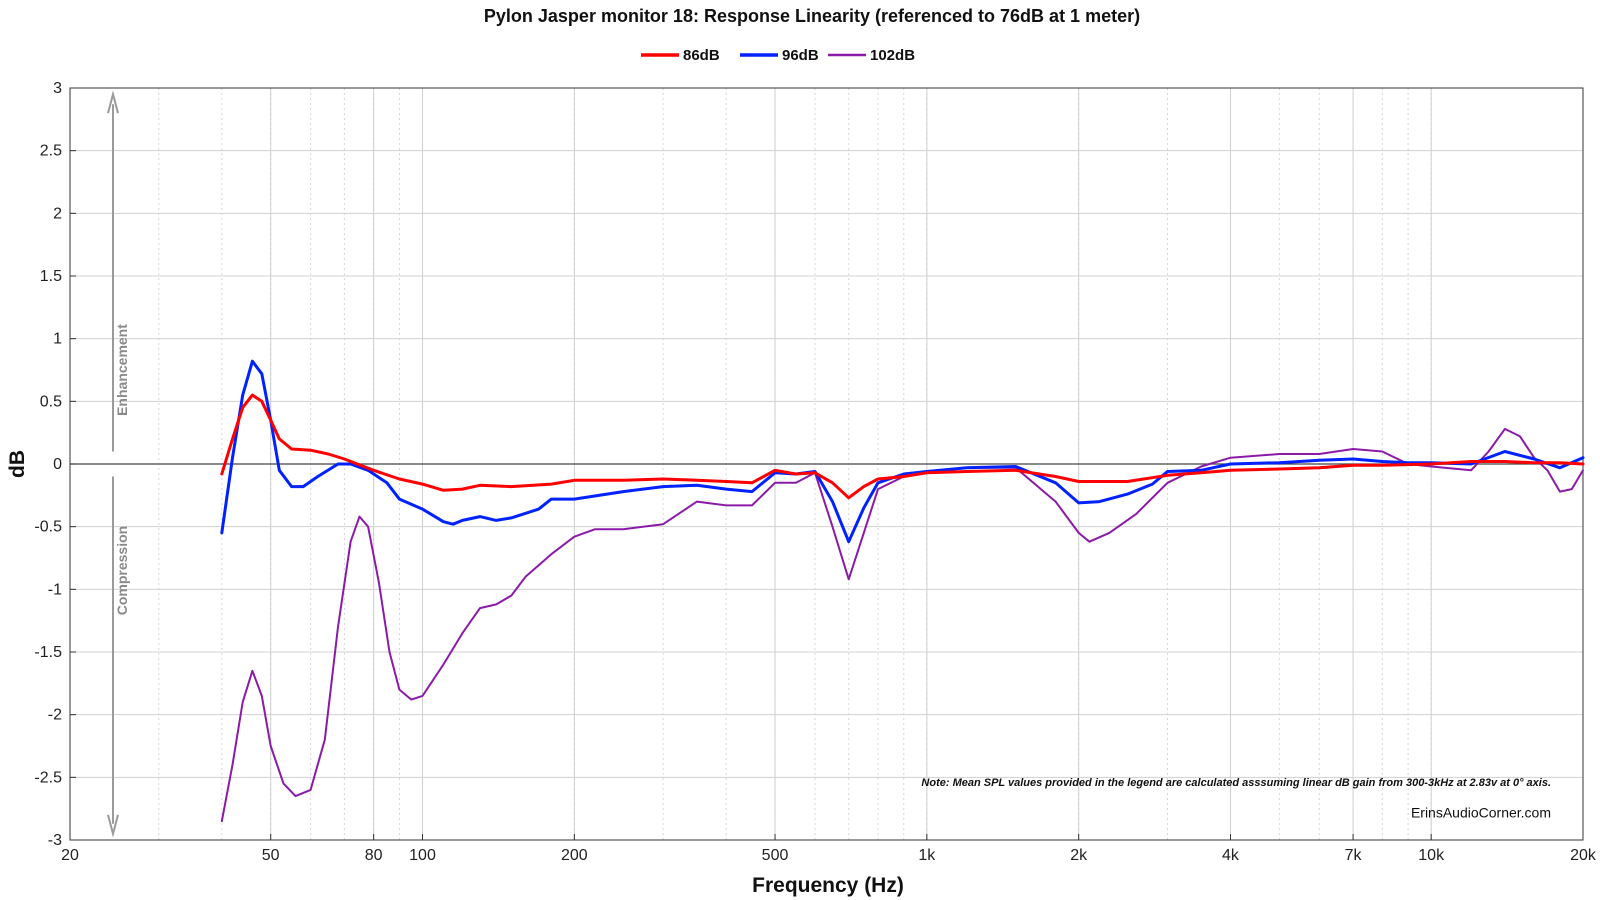 The width and height of the screenshot is (1600, 900). What do you see at coordinates (902, 446) in the screenshot?
I see `series-line-86dB` at bounding box center [902, 446].